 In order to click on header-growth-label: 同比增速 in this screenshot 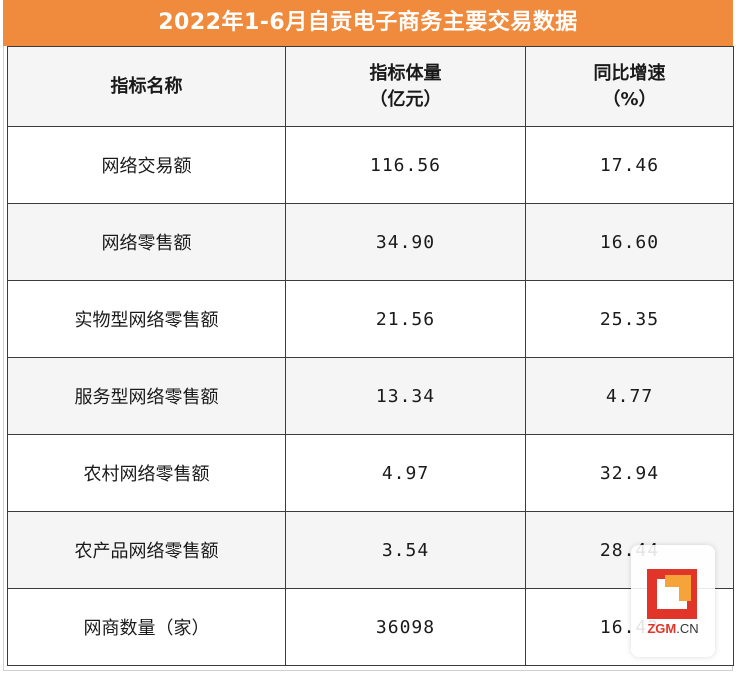, I will do `click(629, 73)`.